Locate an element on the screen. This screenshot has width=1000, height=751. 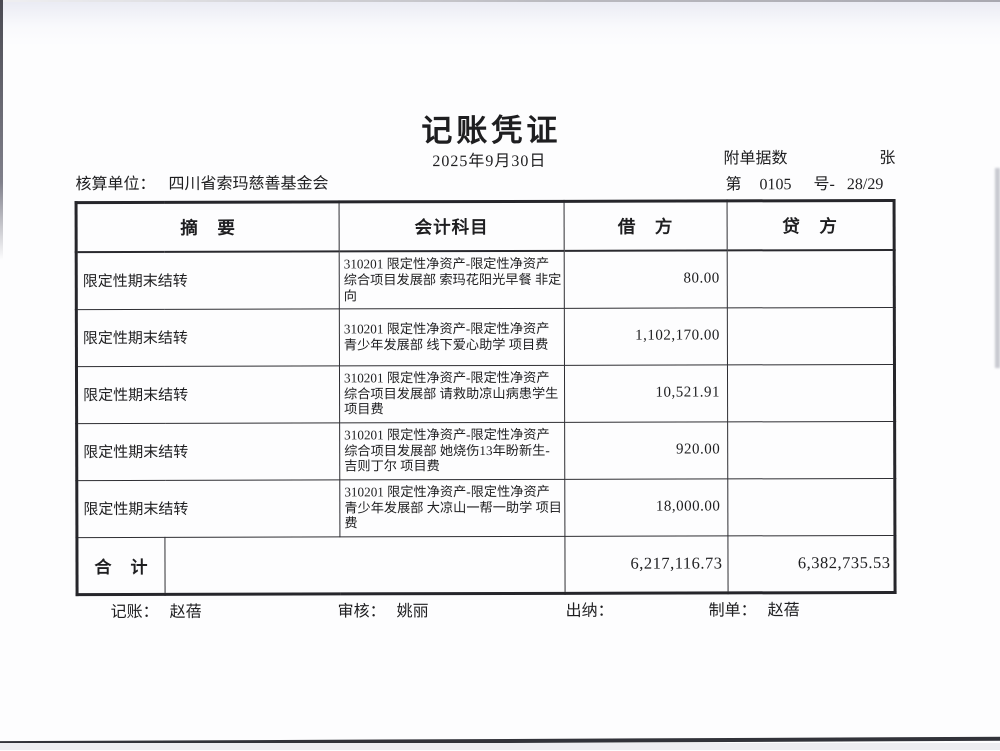
number-prefix: 第 is located at coordinates (733, 184).